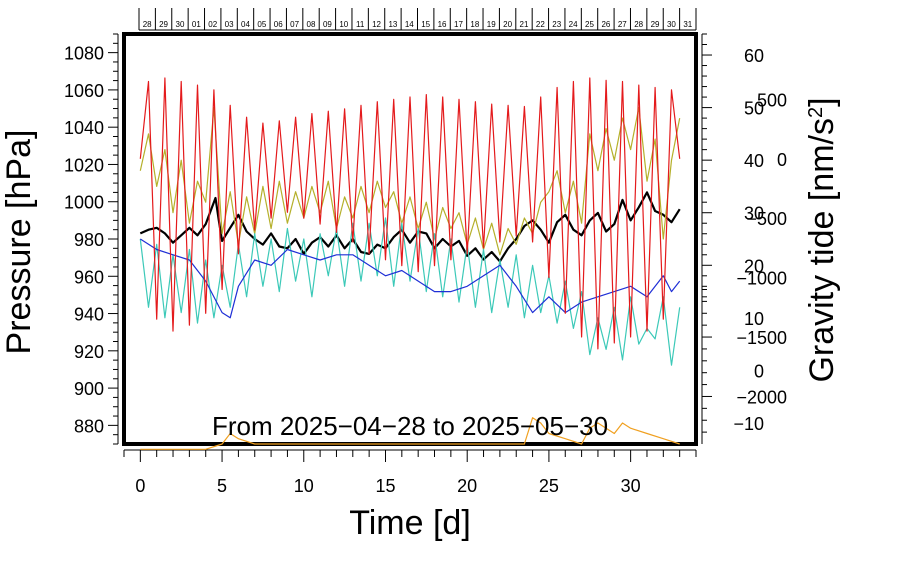  Describe the element at coordinates (89, 315) in the screenshot. I see `y-left-tick-label: 940` at that location.